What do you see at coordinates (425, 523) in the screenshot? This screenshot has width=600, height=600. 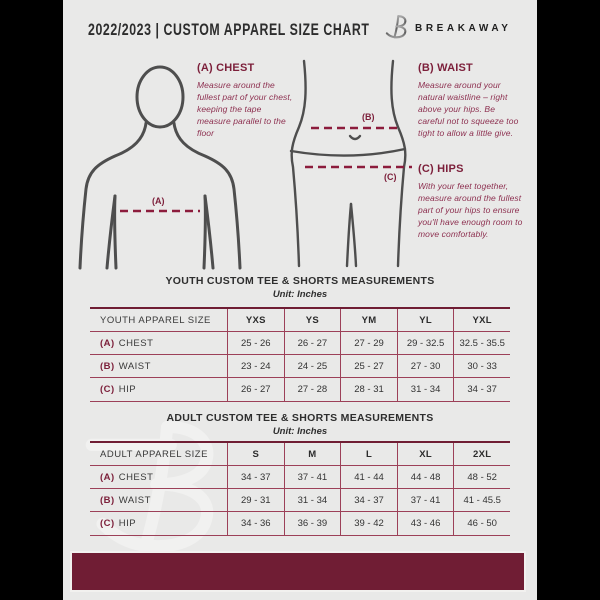 I see `size-value: 43 - 46` at bounding box center [425, 523].